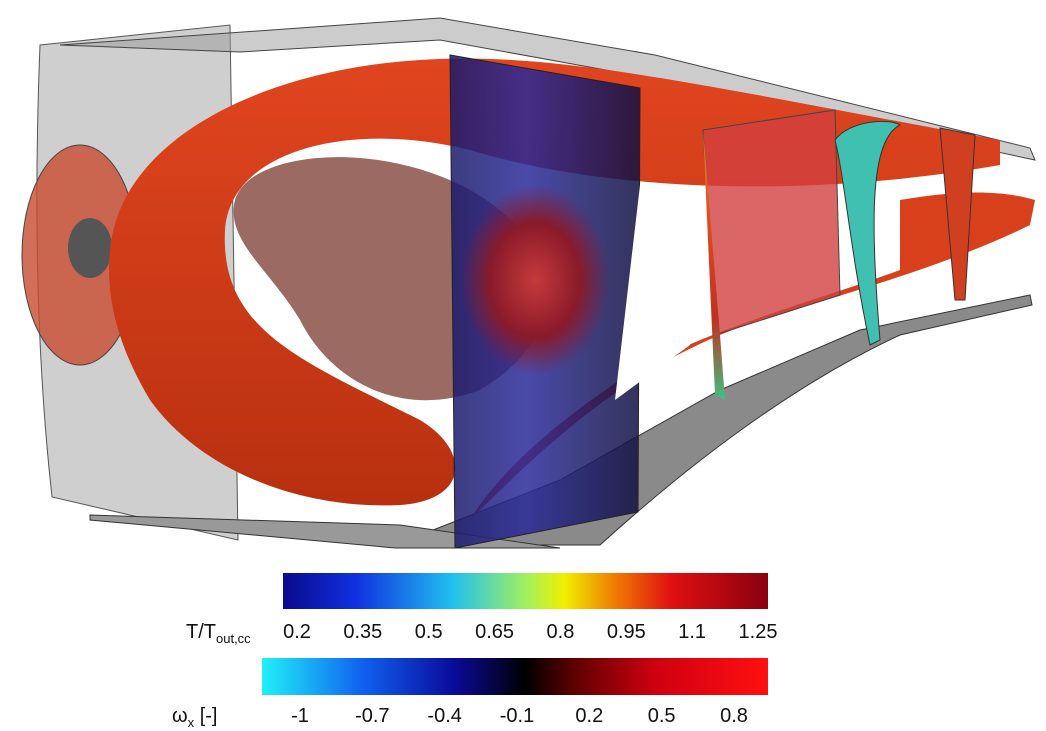 This screenshot has height=731, width=1046. I want to click on slice-core, so click(535, 280).